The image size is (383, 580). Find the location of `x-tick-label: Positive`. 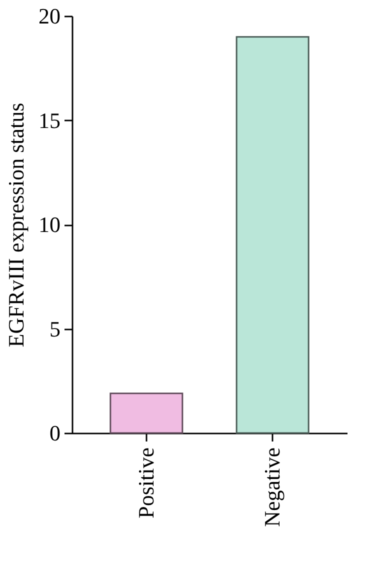

x-tick-label: Positive is located at coordinates (145, 483).